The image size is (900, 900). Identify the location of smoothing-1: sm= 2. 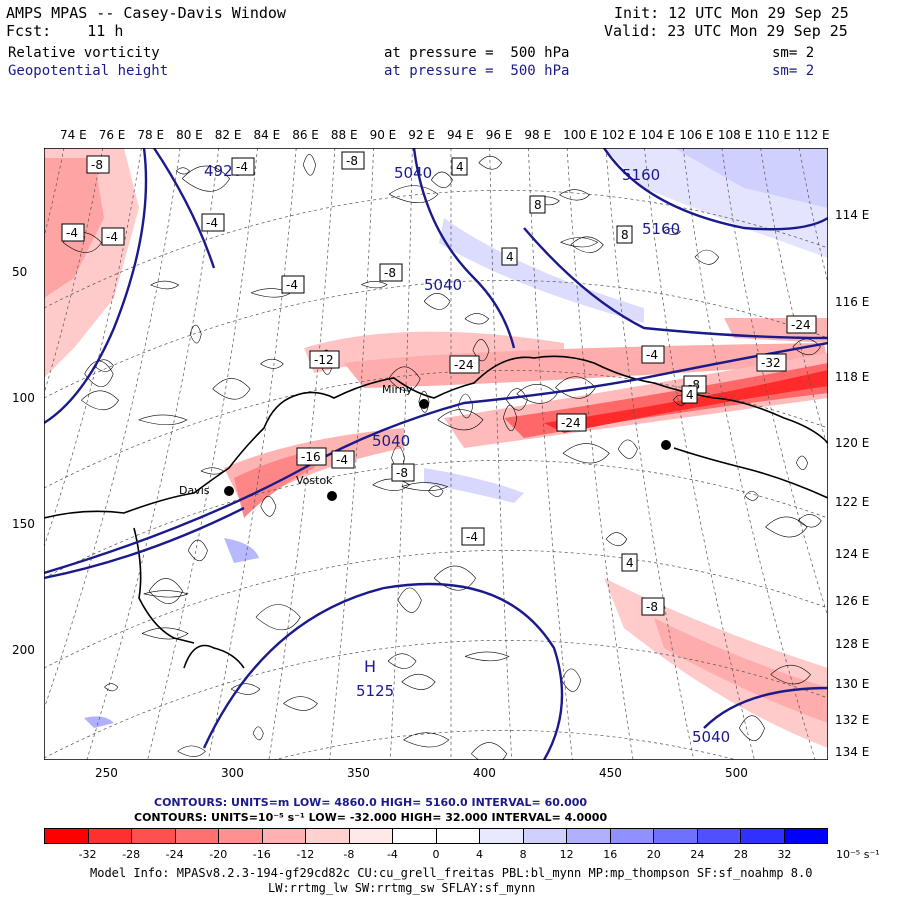
(793, 53).